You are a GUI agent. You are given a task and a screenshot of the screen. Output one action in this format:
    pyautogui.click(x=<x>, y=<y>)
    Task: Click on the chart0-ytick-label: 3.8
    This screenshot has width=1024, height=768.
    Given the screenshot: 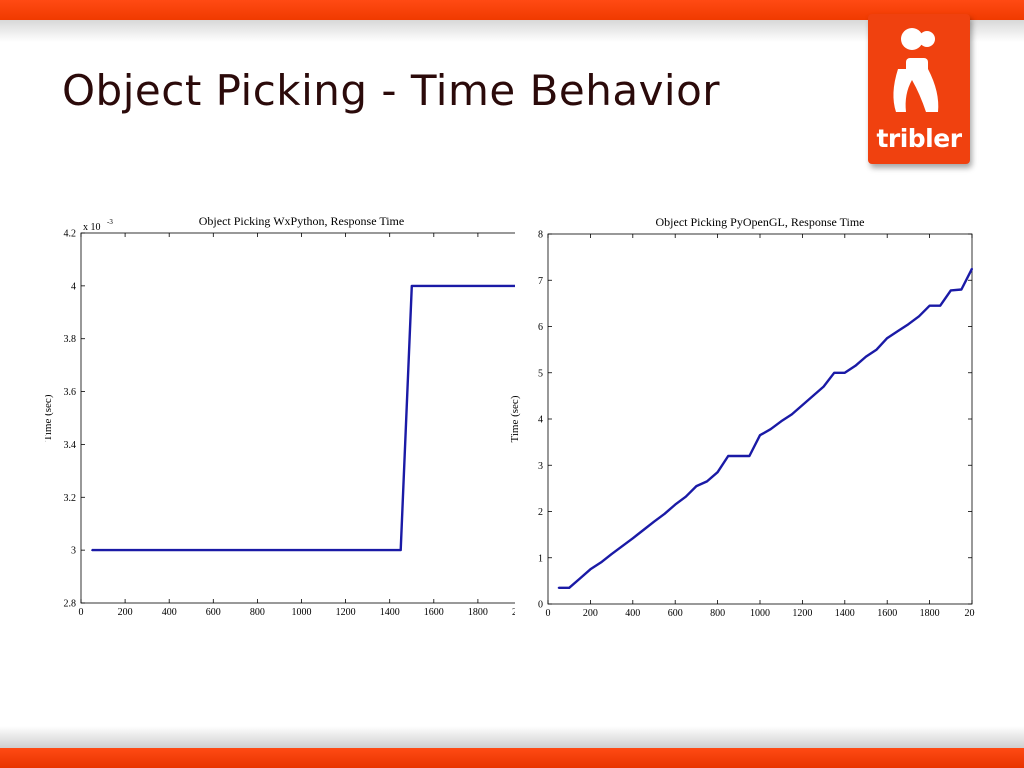 What is the action you would take?
    pyautogui.click(x=70, y=339)
    